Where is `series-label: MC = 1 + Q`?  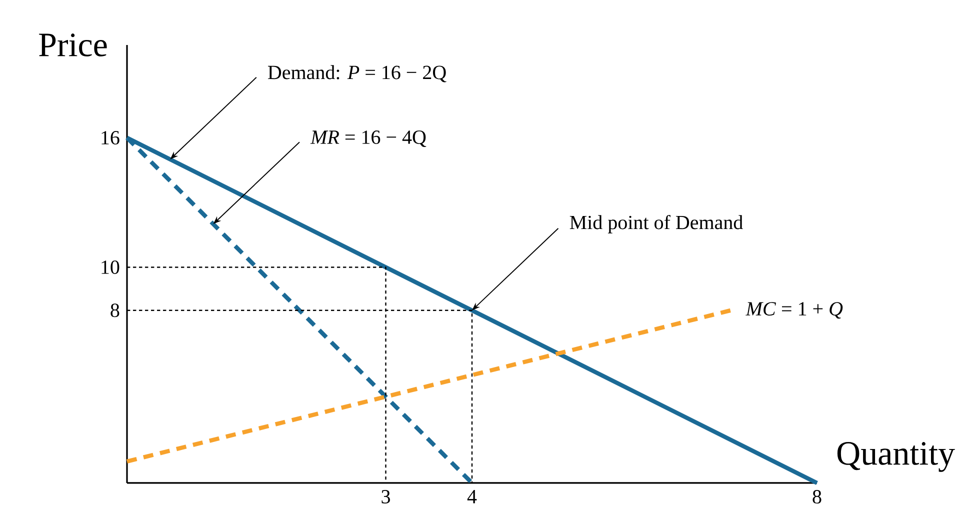
series-label: MC = 1 + Q is located at coordinates (794, 310).